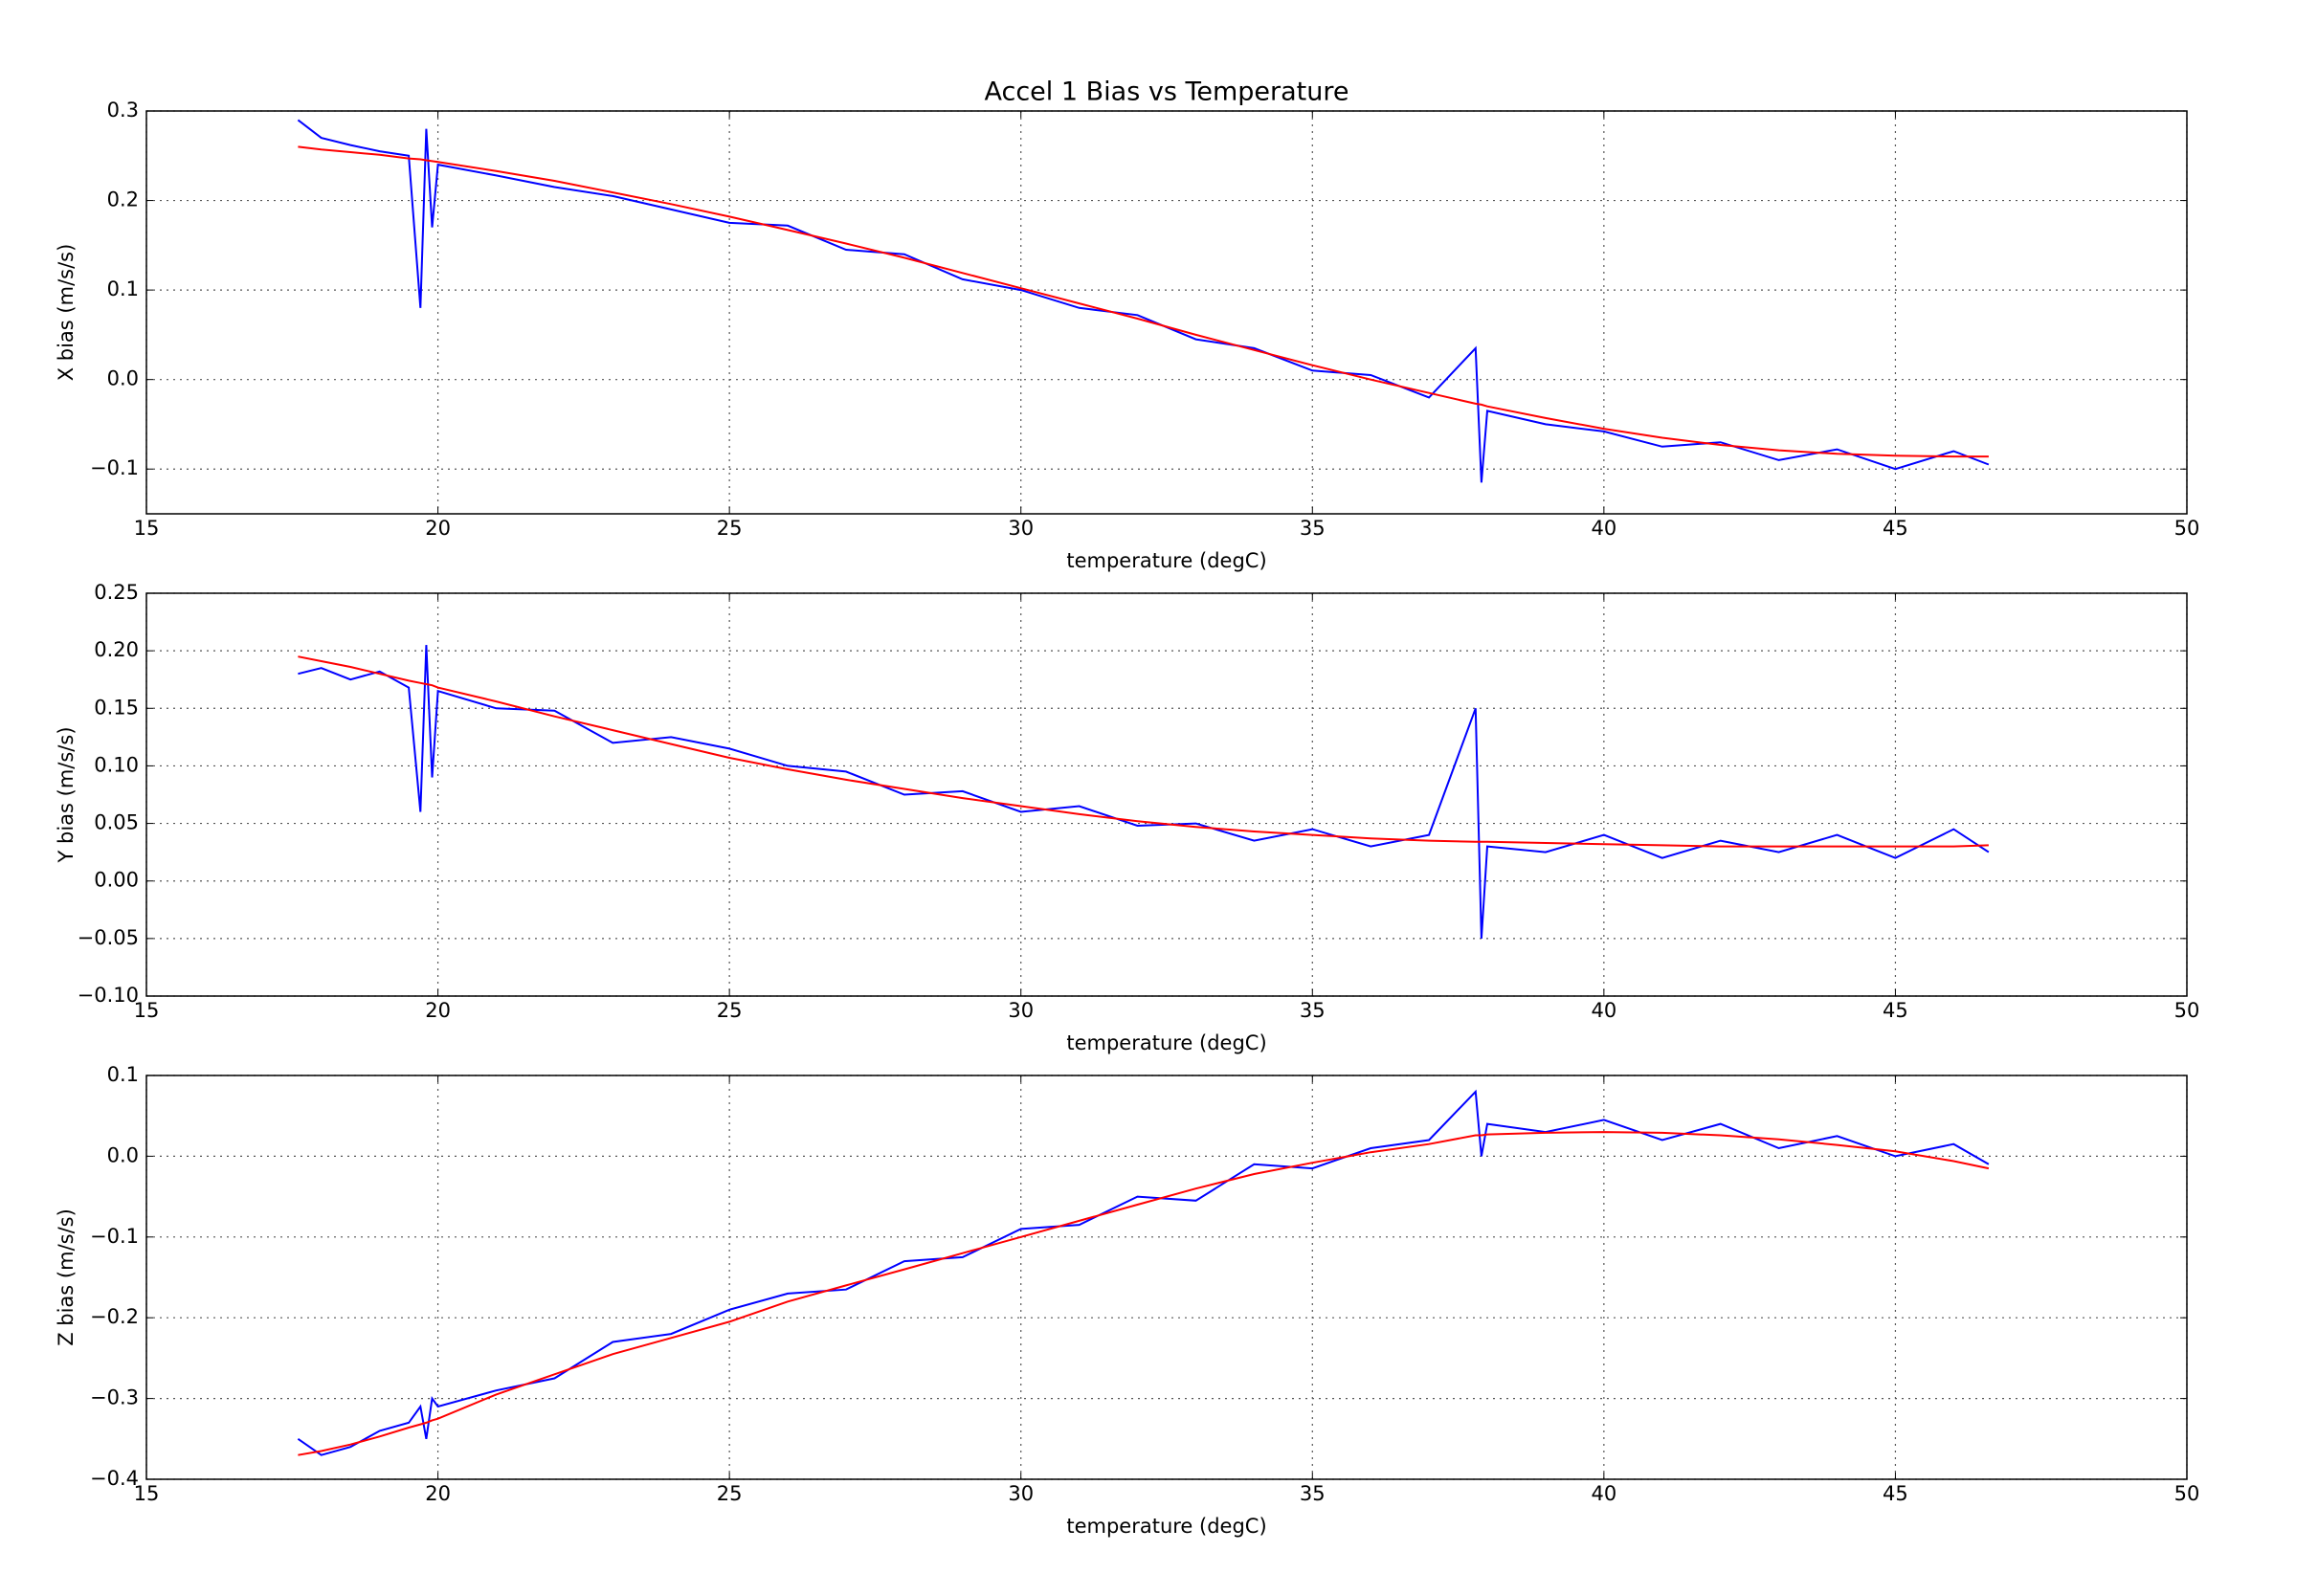 The height and width of the screenshot is (1596, 2318). Describe the element at coordinates (117, 881) in the screenshot. I see `y-tick-label: 0.00` at that location.